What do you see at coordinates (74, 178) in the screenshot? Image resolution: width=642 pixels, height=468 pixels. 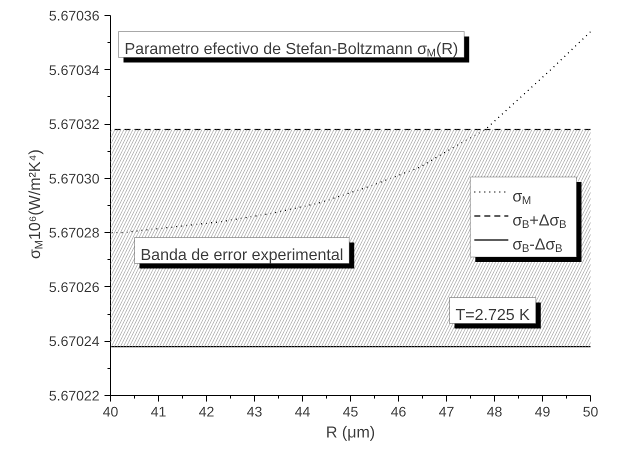 I see `y-tick-label: 5.67030` at bounding box center [74, 178].